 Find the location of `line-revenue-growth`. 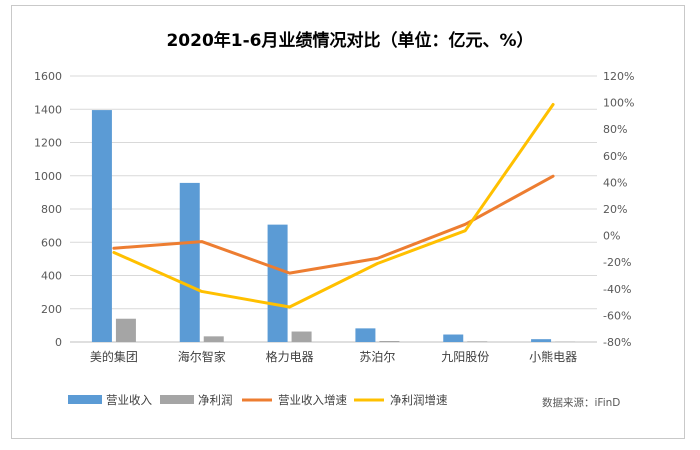

line-revenue-growth is located at coordinates (333, 224).